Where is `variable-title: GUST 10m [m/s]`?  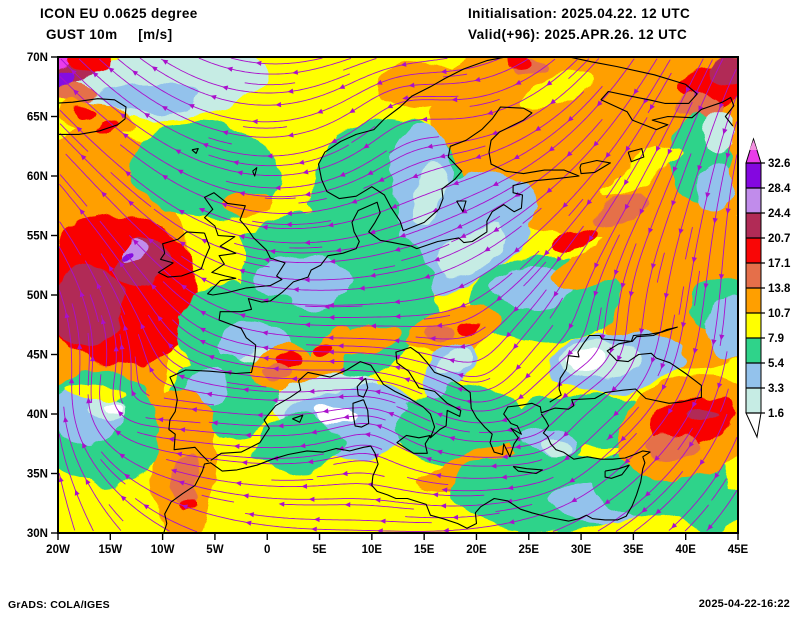
variable-title: GUST 10m [m/s] is located at coordinates (109, 34).